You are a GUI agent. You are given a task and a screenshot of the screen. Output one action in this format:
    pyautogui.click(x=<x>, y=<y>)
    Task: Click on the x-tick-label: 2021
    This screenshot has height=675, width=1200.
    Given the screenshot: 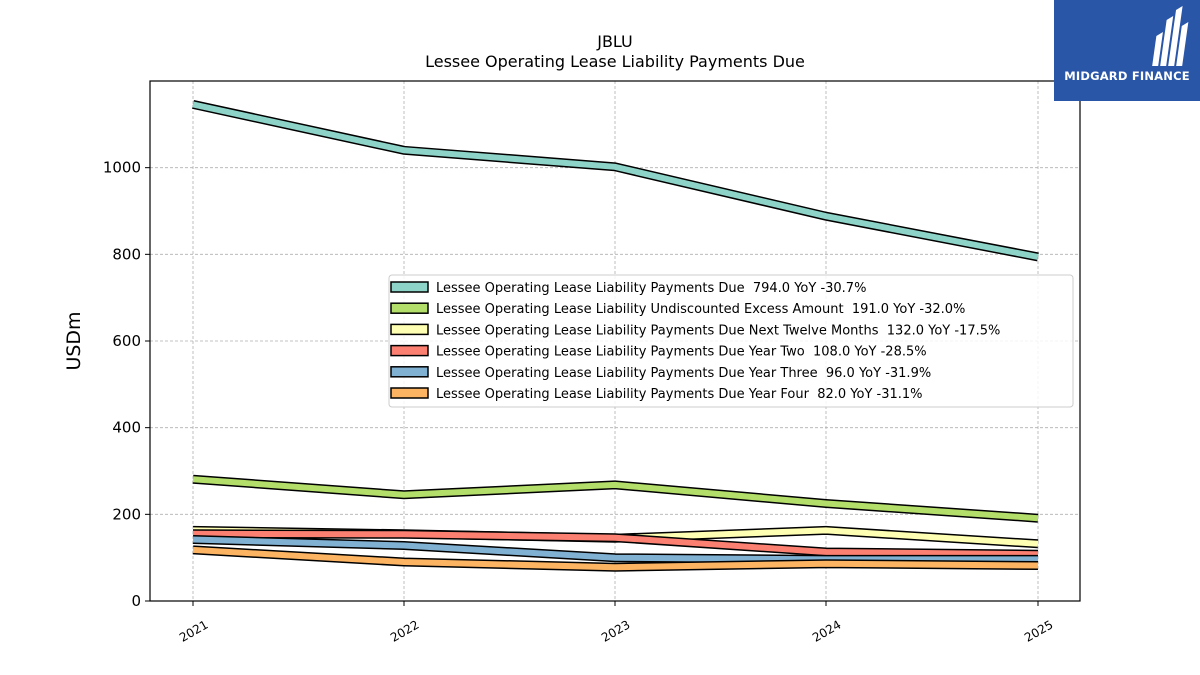 What is the action you would take?
    pyautogui.click(x=193, y=630)
    